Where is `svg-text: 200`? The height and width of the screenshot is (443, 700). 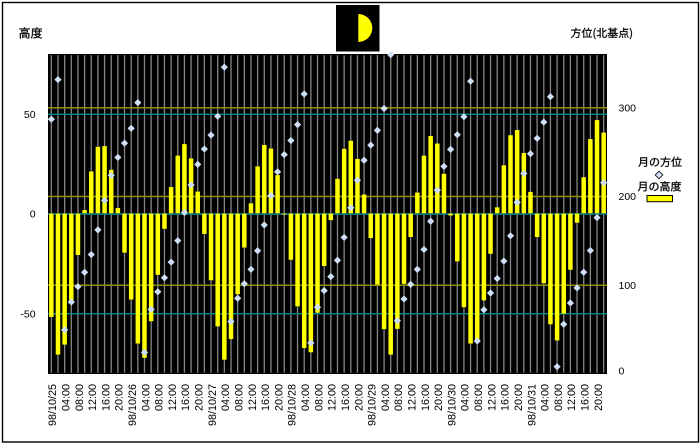
svg-text: 200 is located at coordinates (628, 197).